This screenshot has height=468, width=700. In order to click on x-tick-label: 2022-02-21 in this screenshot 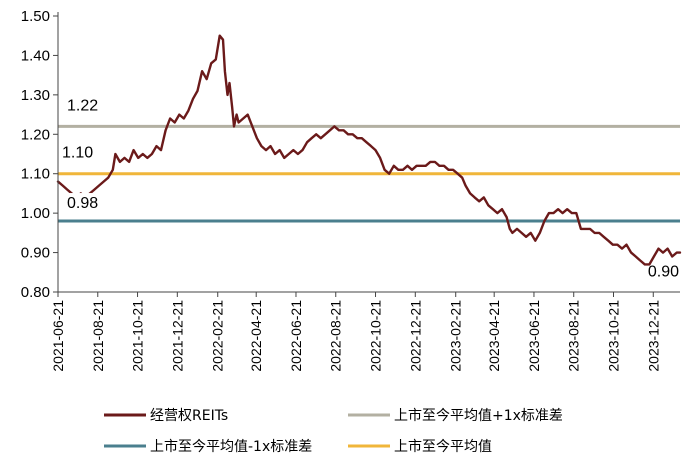, I will do `click(218, 336)`.